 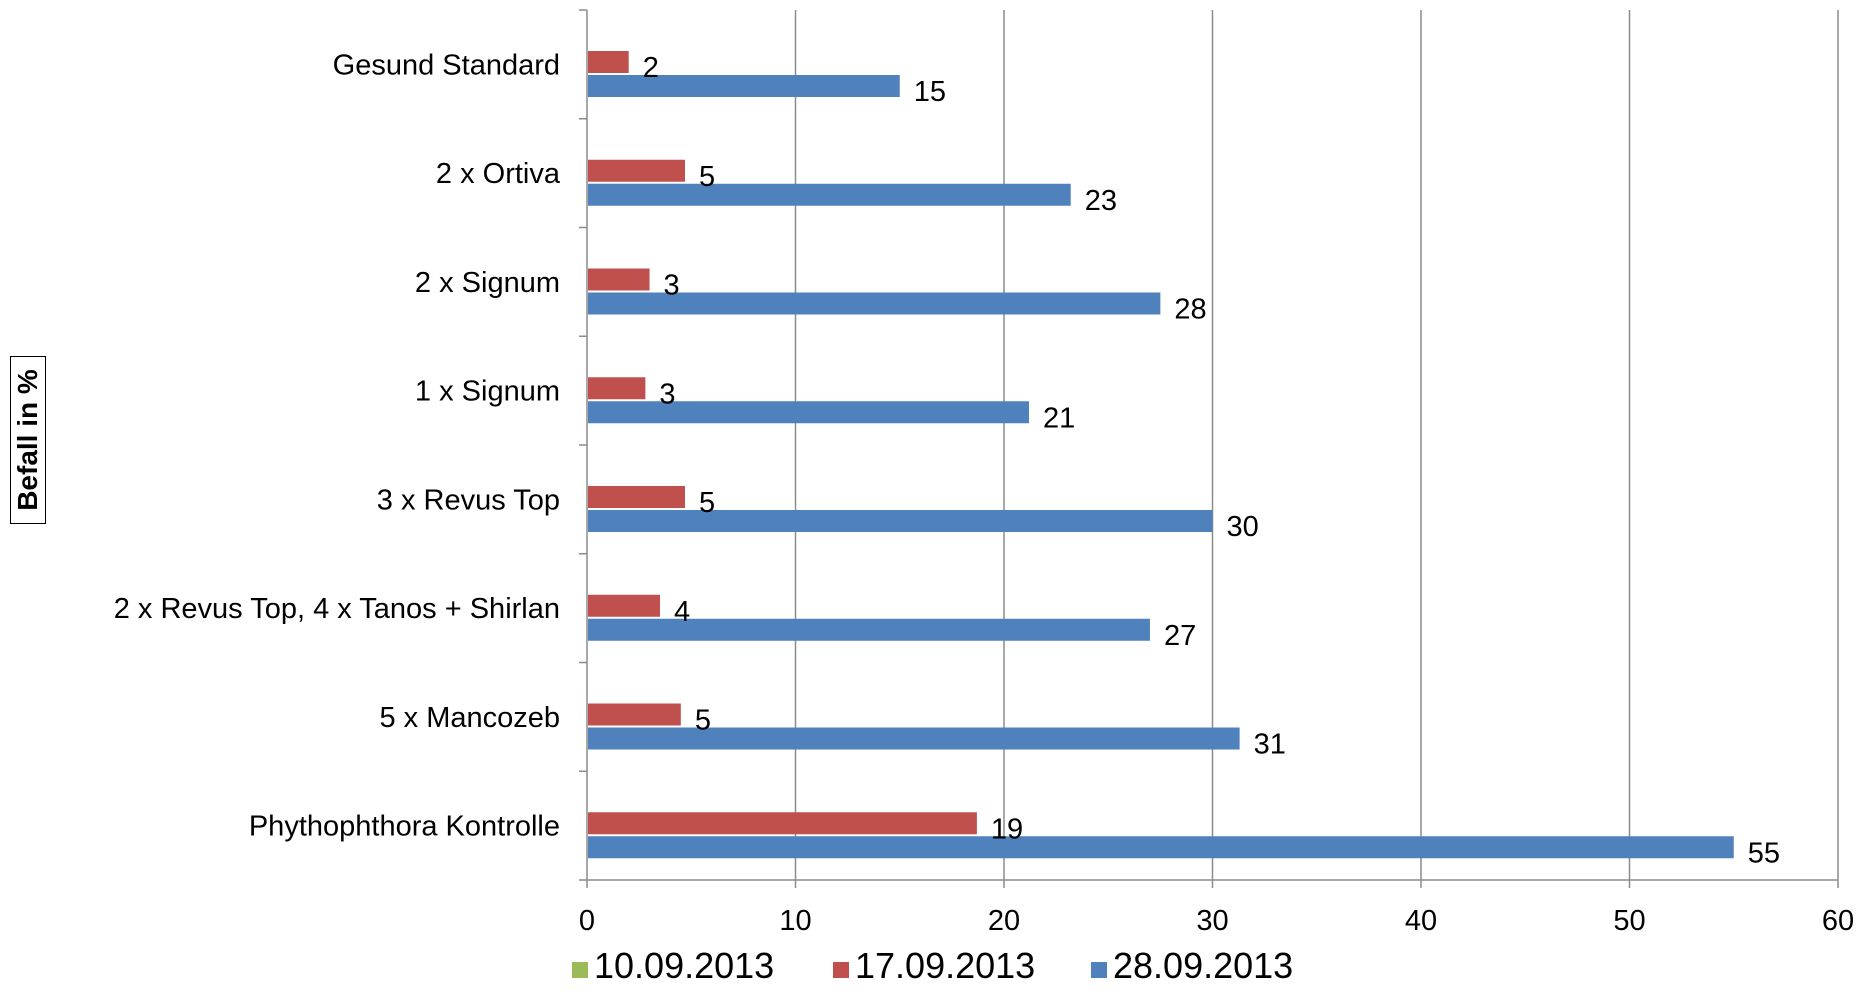 I want to click on x-tick-label: 10, so click(x=795, y=921).